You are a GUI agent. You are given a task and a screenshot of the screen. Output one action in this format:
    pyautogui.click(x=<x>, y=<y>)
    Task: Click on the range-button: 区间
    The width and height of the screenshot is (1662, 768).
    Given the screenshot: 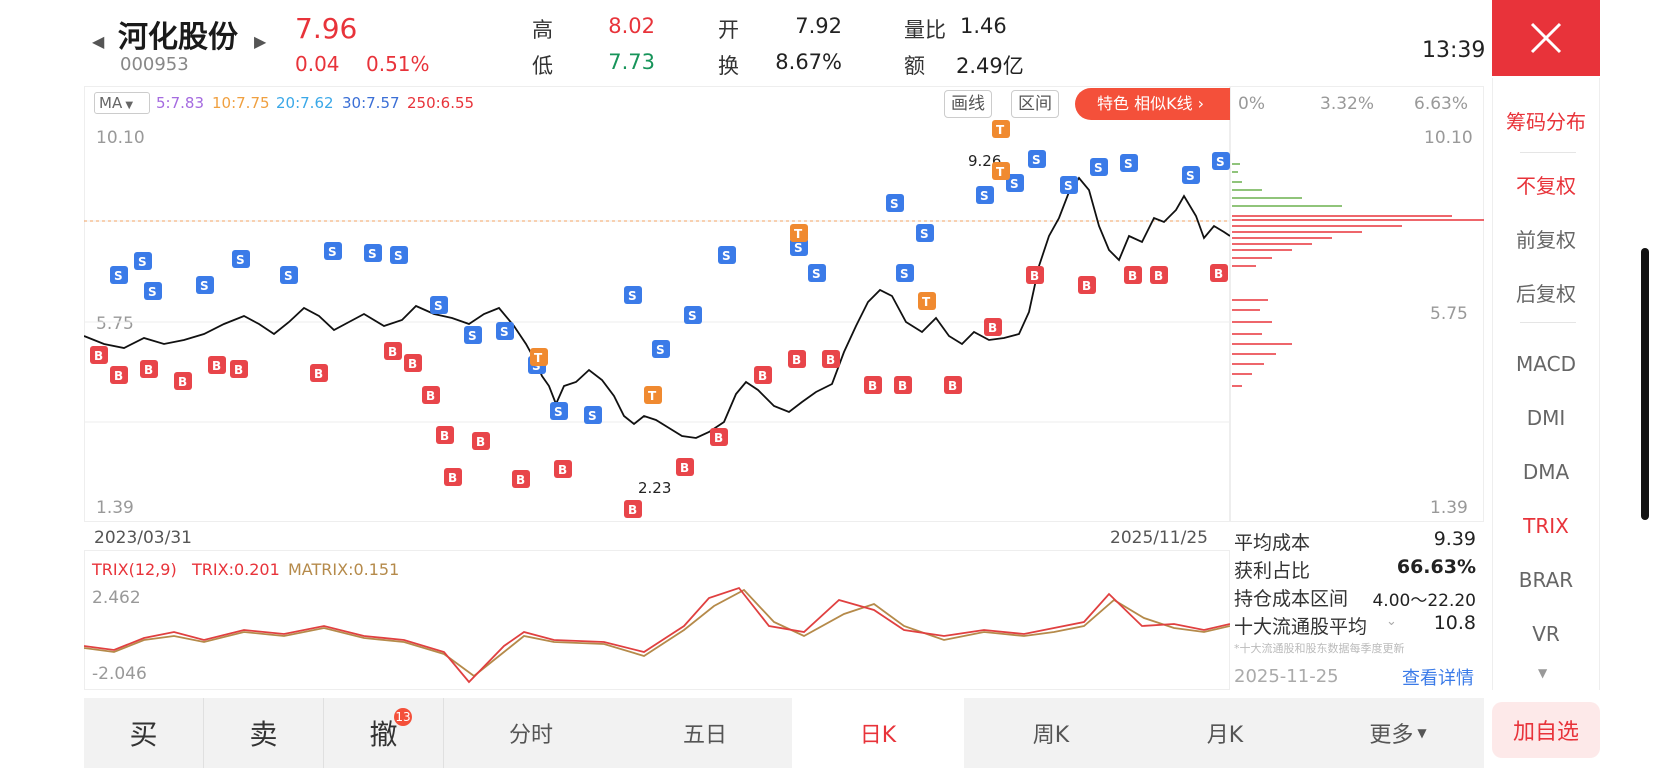 What is the action you would take?
    pyautogui.click(x=1035, y=104)
    